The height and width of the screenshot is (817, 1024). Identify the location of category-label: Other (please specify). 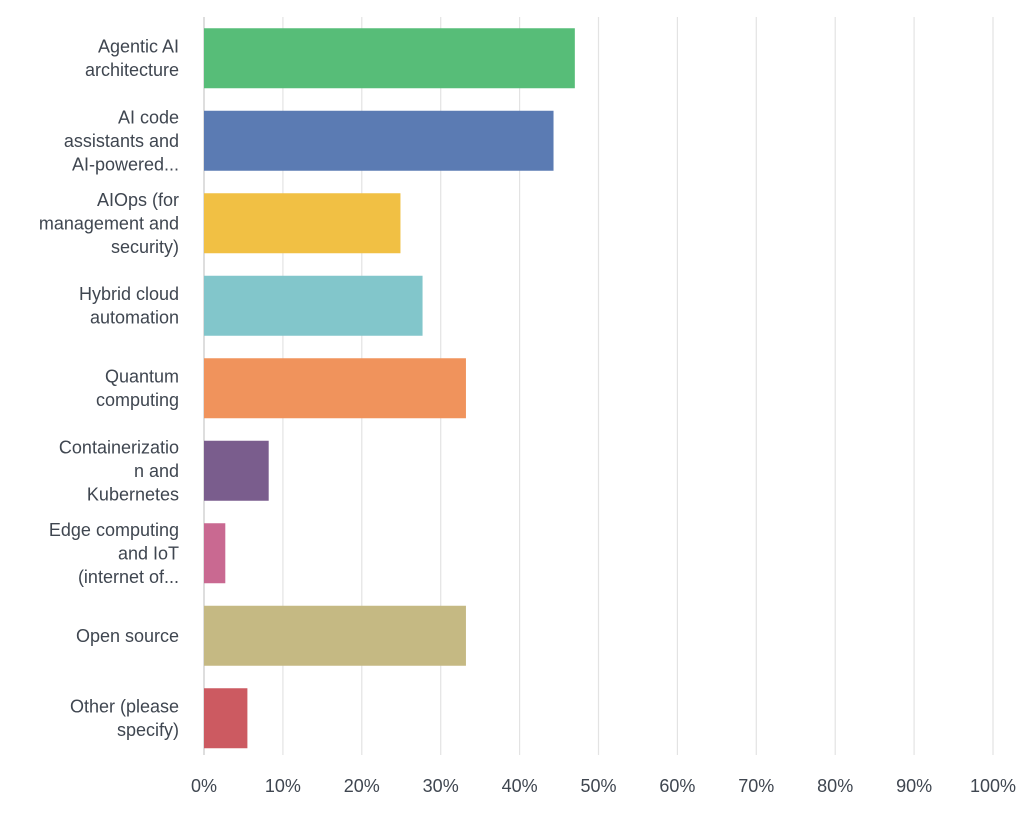
(124, 719).